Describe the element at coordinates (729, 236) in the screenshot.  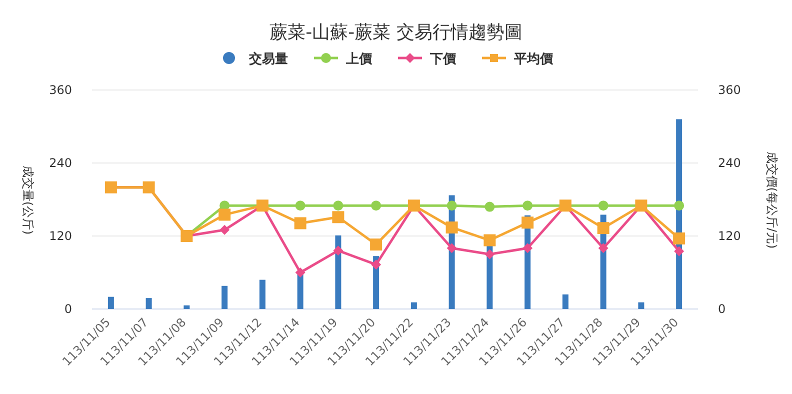
I see `y2-tick-label: 120` at that location.